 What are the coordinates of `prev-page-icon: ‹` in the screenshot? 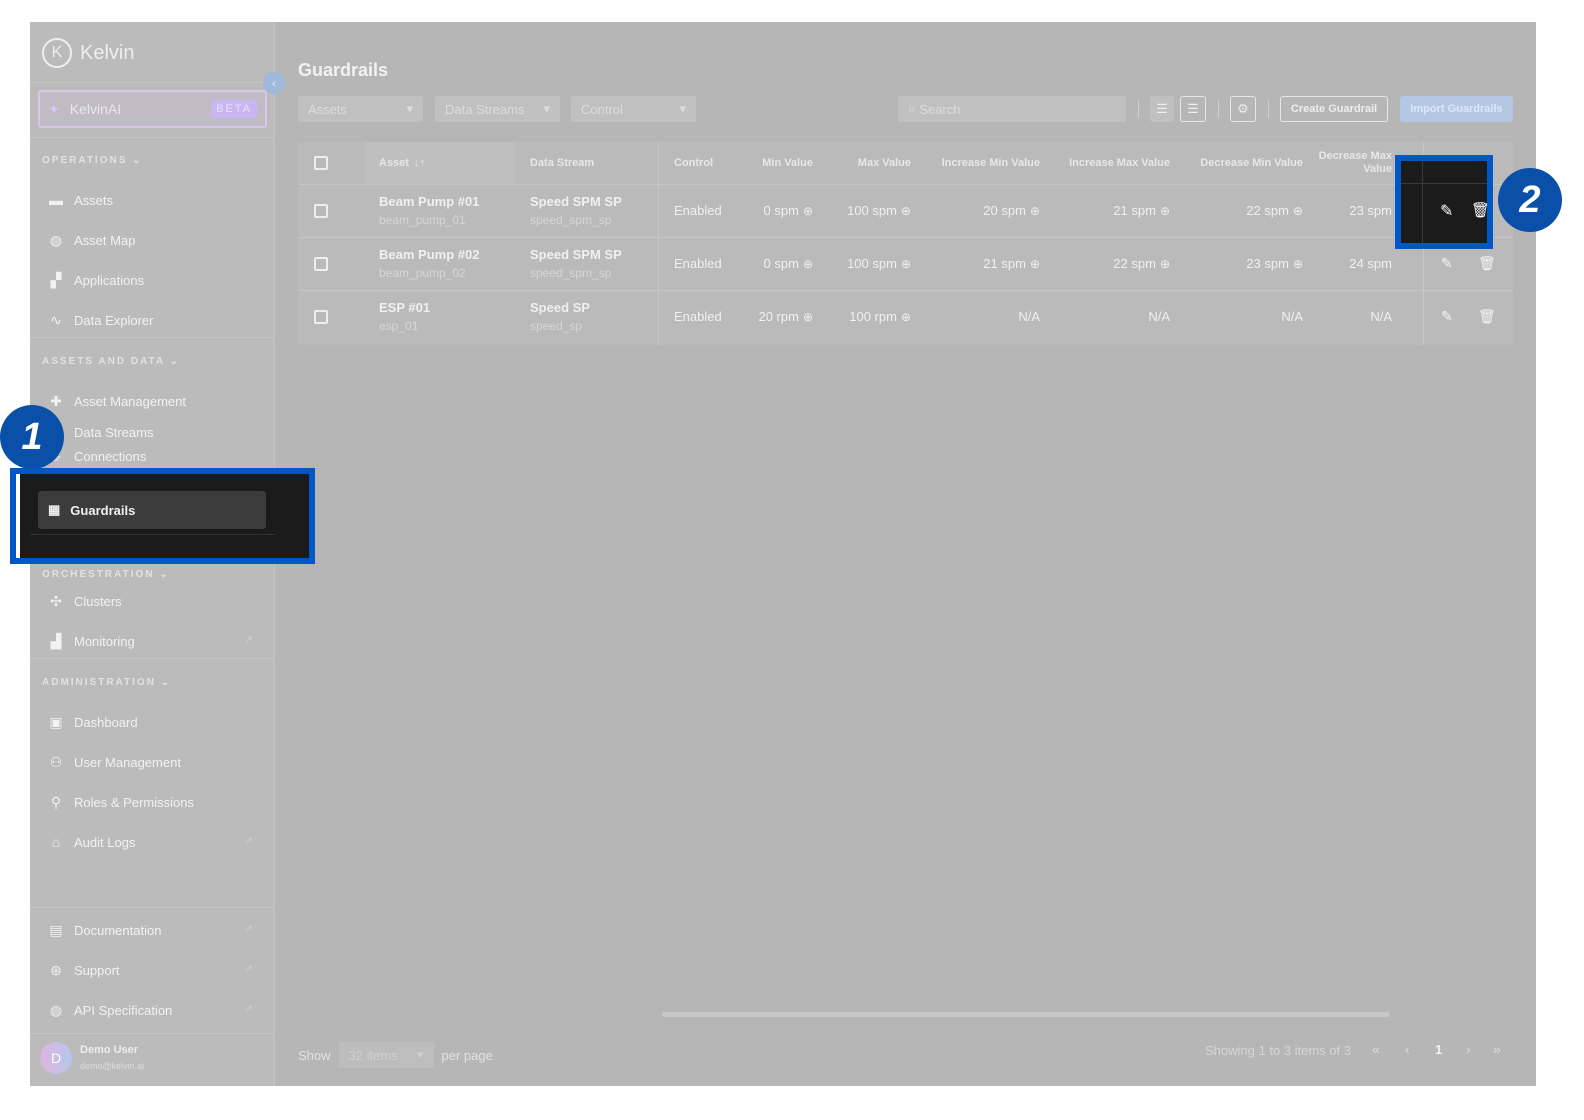 It's located at (1407, 1049).